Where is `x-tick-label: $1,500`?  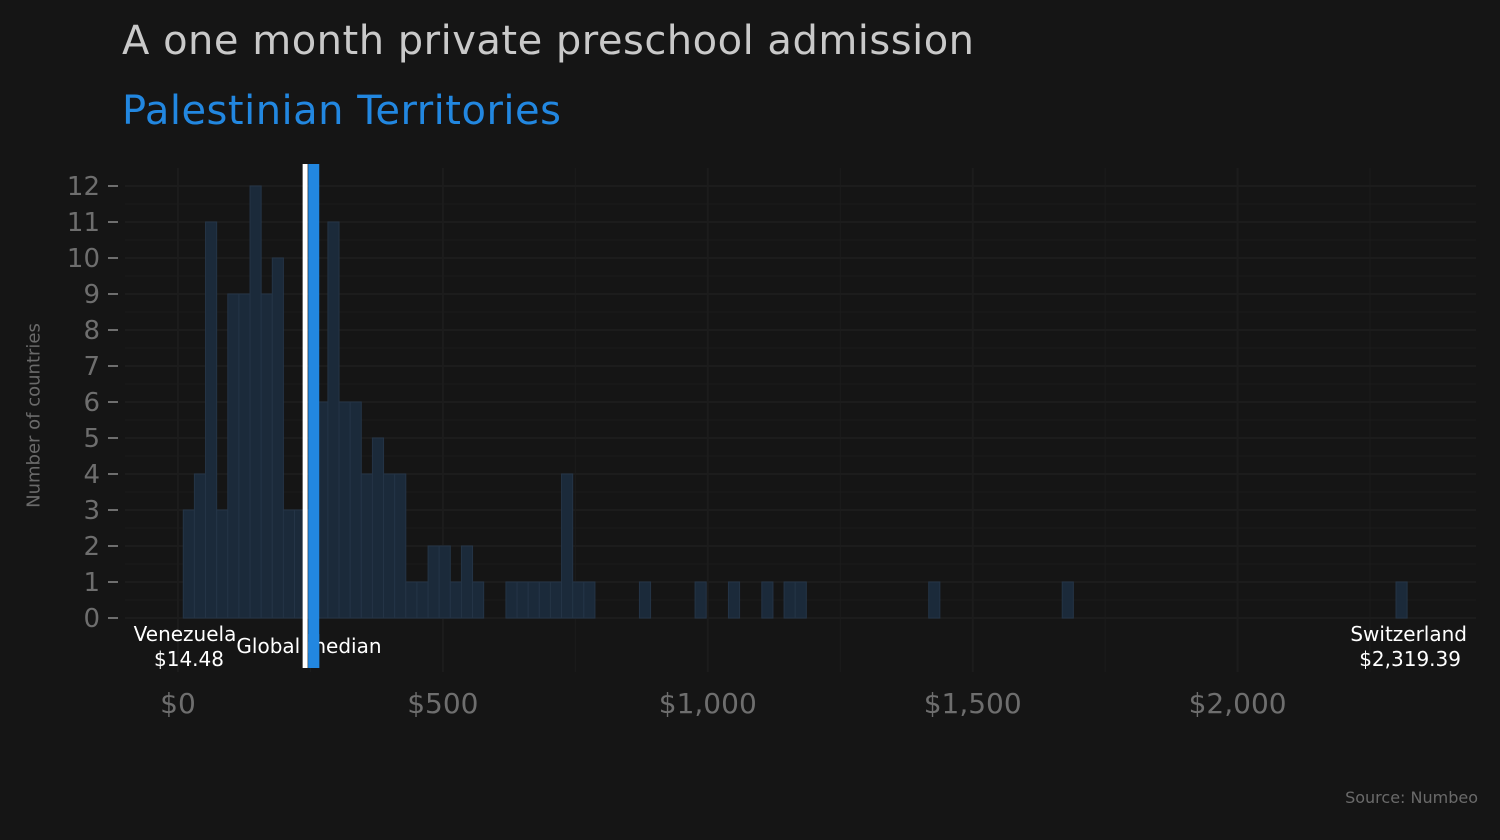 x-tick-label: $1,500 is located at coordinates (973, 703).